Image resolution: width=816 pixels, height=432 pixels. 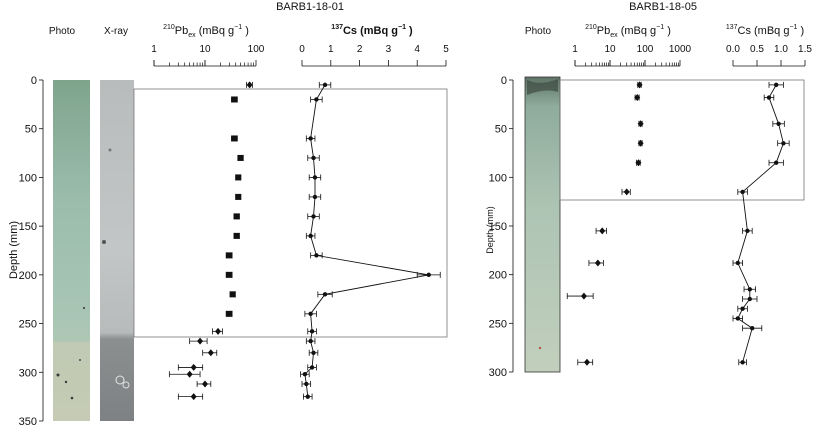 I want to click on core-xray, so click(x=117, y=250).